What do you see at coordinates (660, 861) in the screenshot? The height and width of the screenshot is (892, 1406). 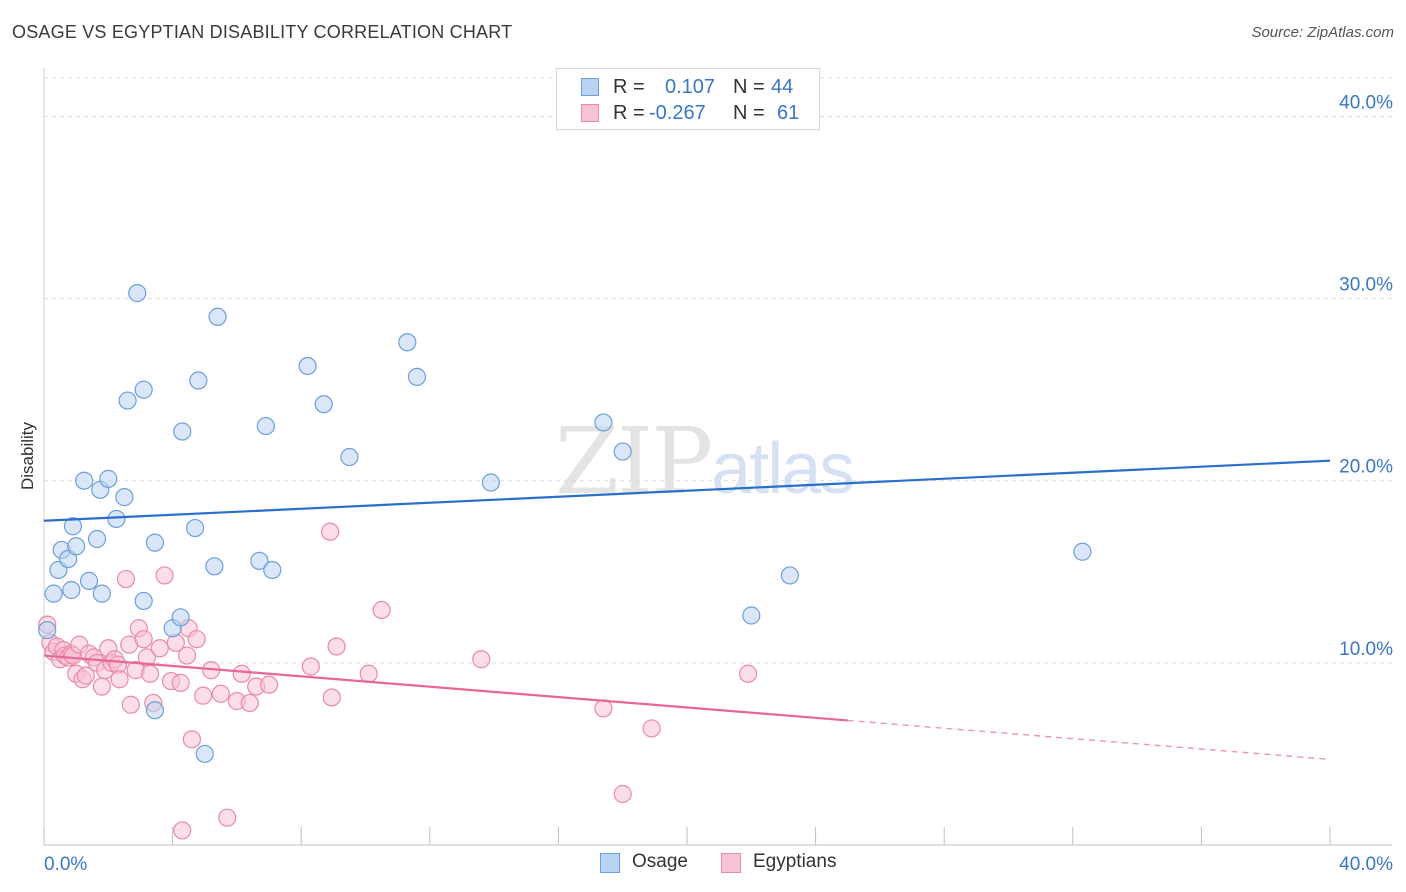 I see `osage-legend-label: Osage` at bounding box center [660, 861].